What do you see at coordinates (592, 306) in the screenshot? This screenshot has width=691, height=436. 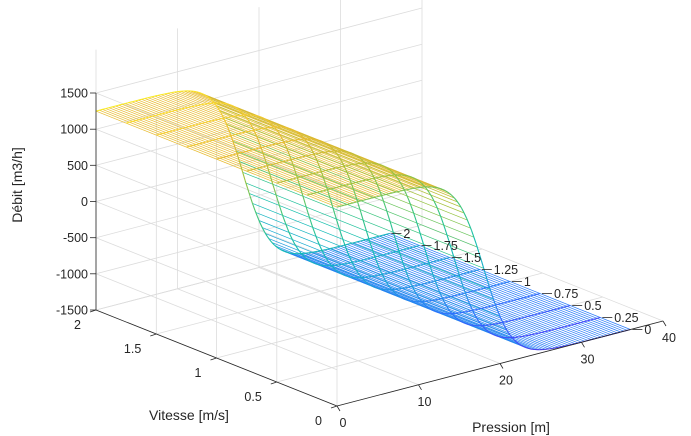 I see `contour-level-label: 0.5` at bounding box center [592, 306].